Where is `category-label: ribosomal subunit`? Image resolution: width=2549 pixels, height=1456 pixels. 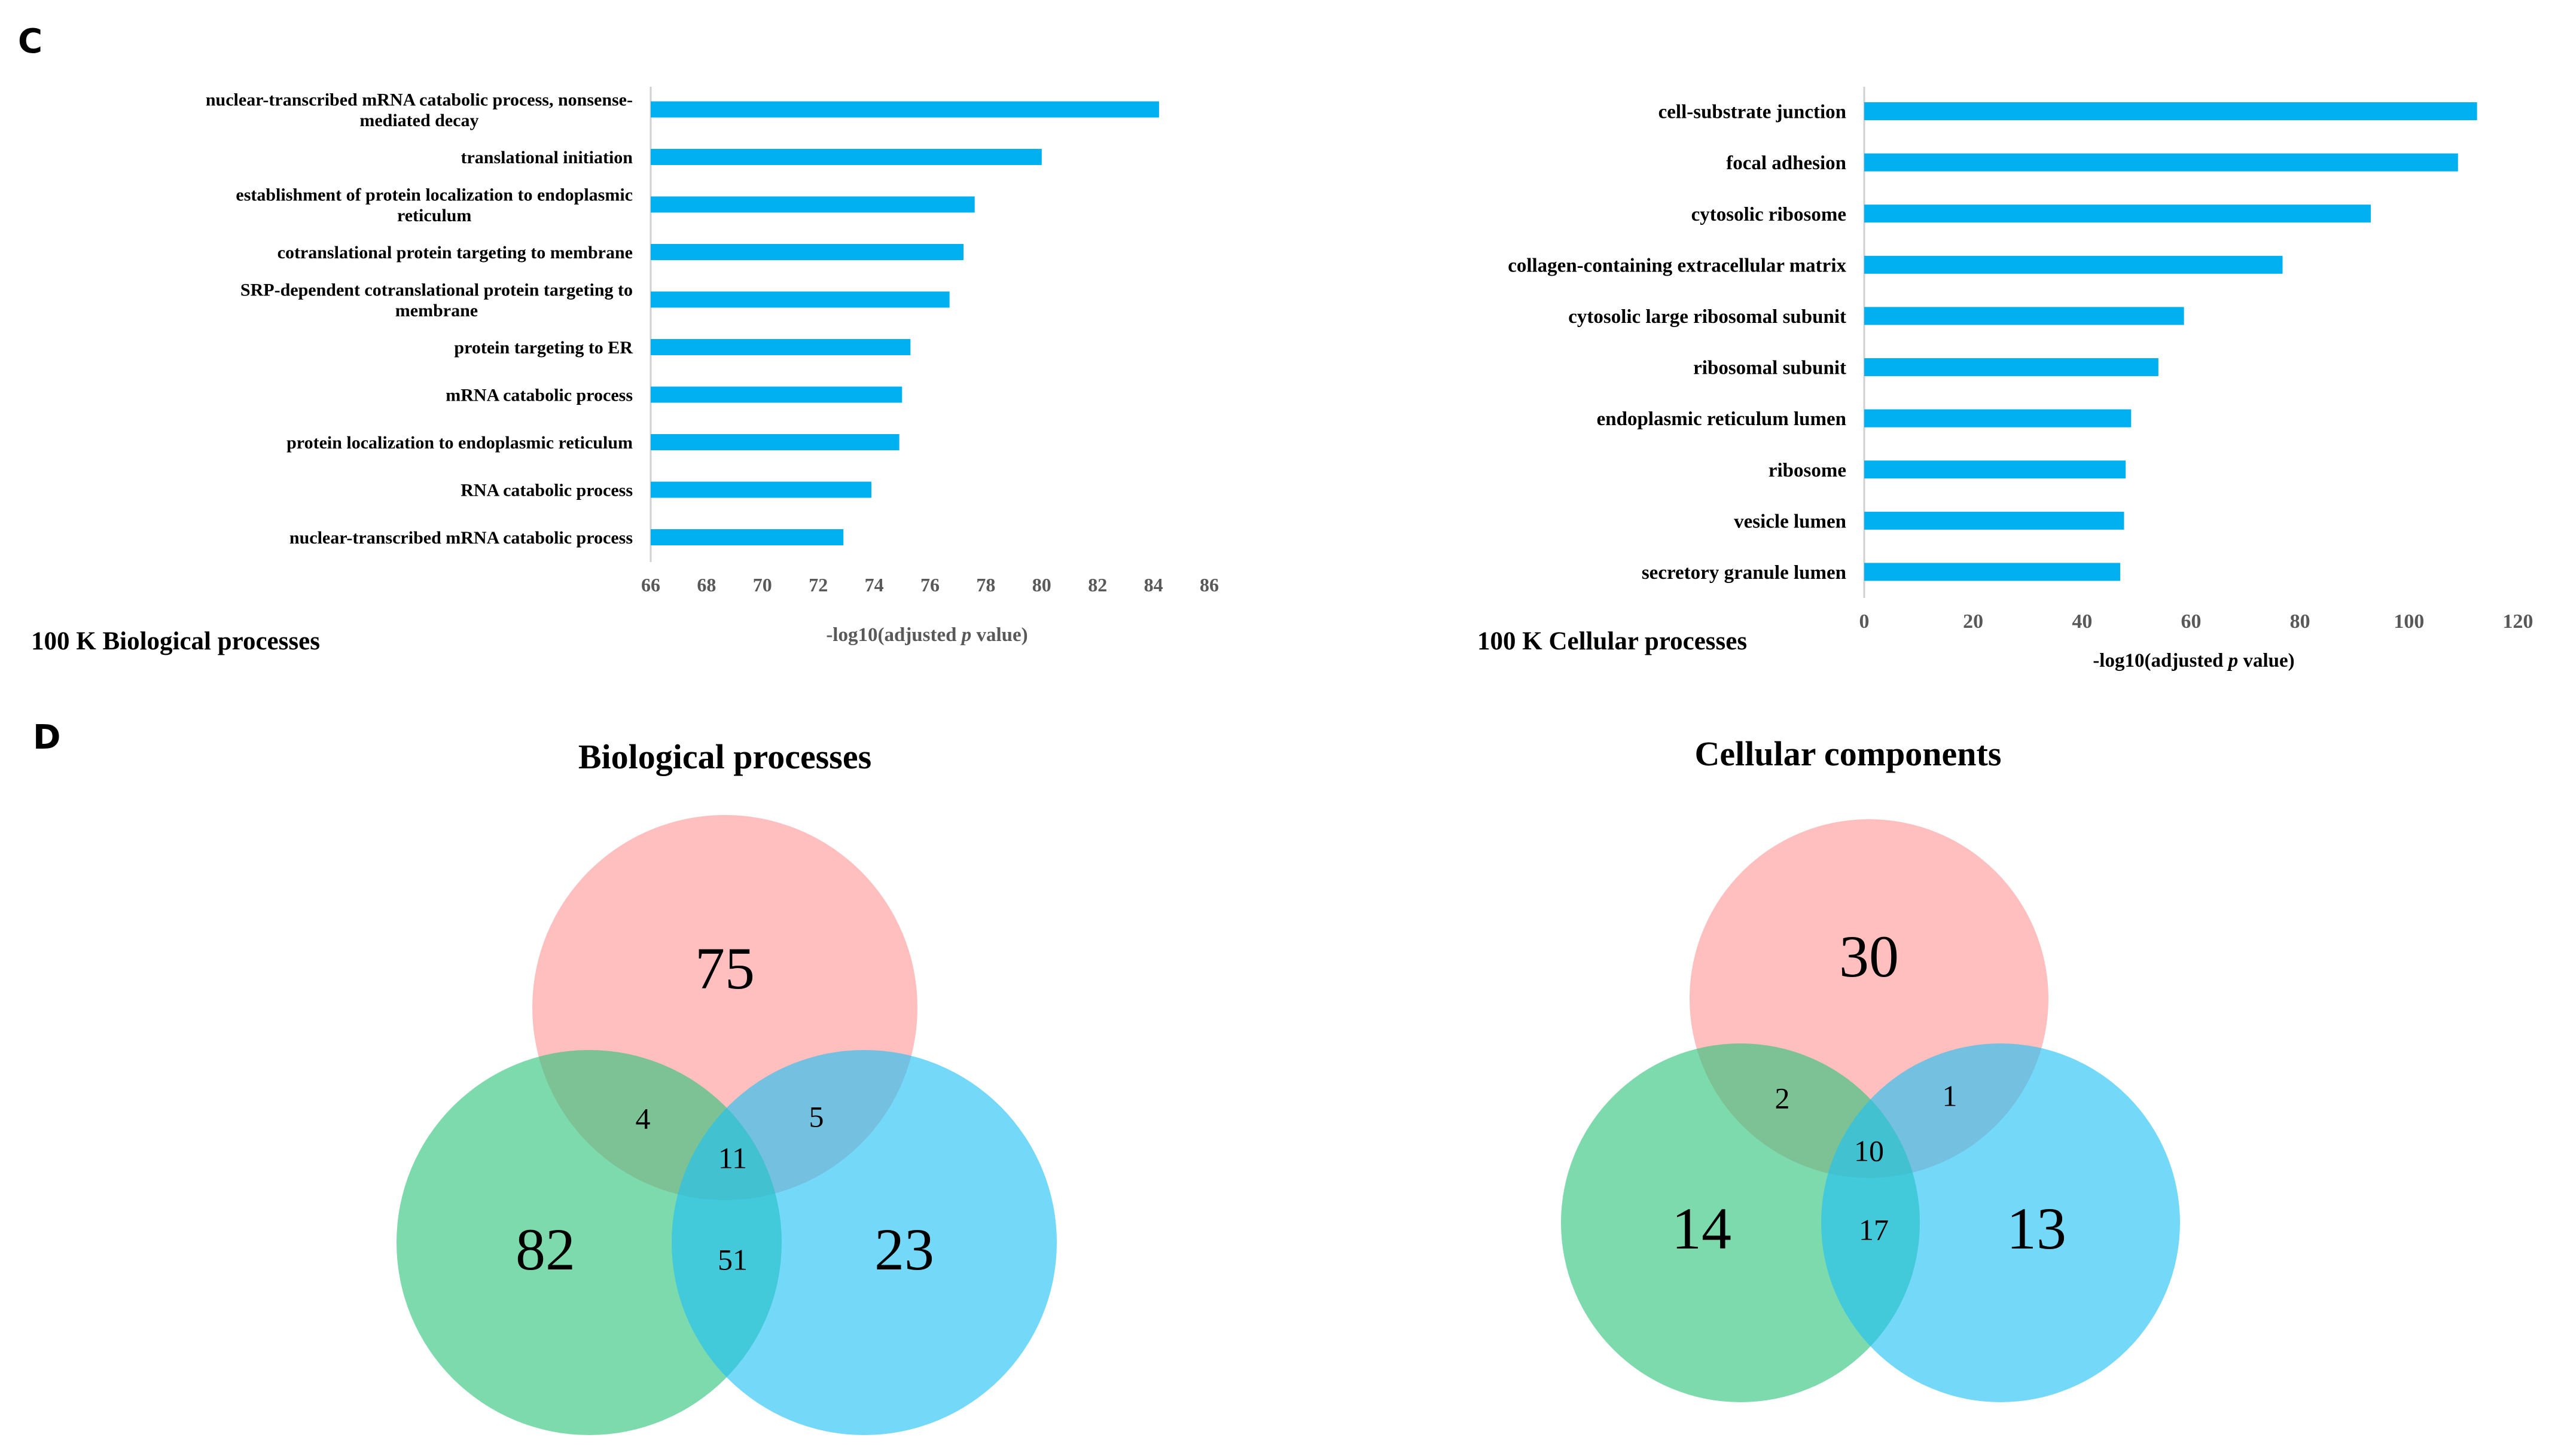
category-label: ribosomal subunit is located at coordinates (1769, 368).